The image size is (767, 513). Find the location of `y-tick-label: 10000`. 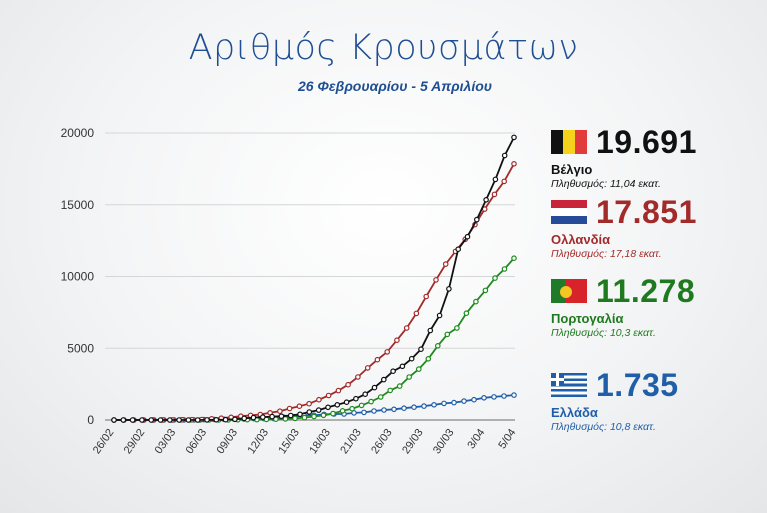

y-tick-label: 10000 is located at coordinates (78, 277).